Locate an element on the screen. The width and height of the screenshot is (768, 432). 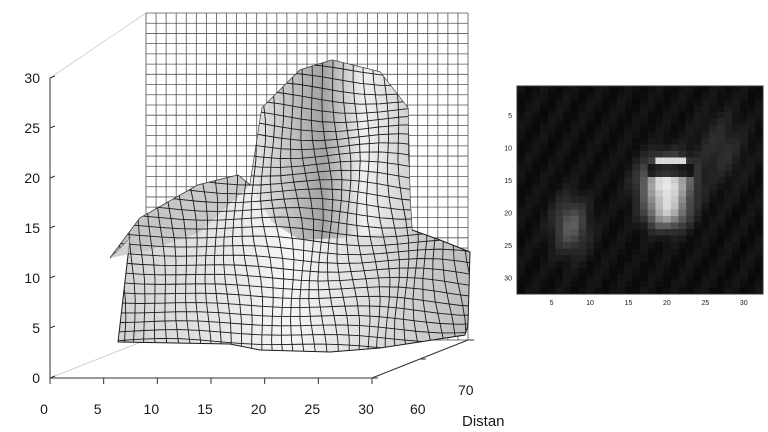
heatmap-y-tick-label: 25 is located at coordinates (508, 246).